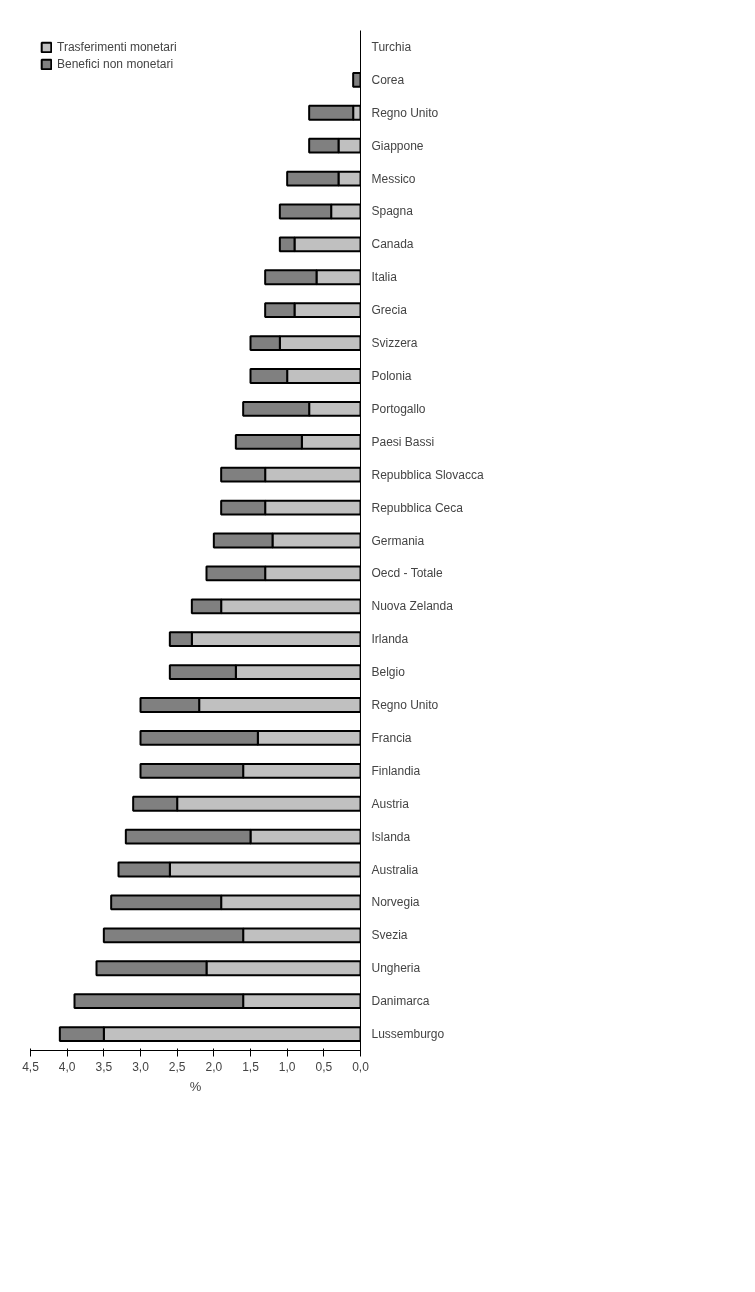 This screenshot has width=755, height=1292. What do you see at coordinates (389, 935) in the screenshot?
I see `y-tick-label: Svezia` at bounding box center [389, 935].